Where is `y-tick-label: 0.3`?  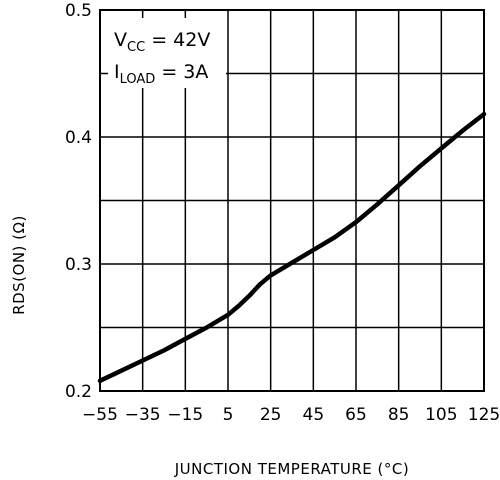 y-tick-label: 0.3 is located at coordinates (78, 265).